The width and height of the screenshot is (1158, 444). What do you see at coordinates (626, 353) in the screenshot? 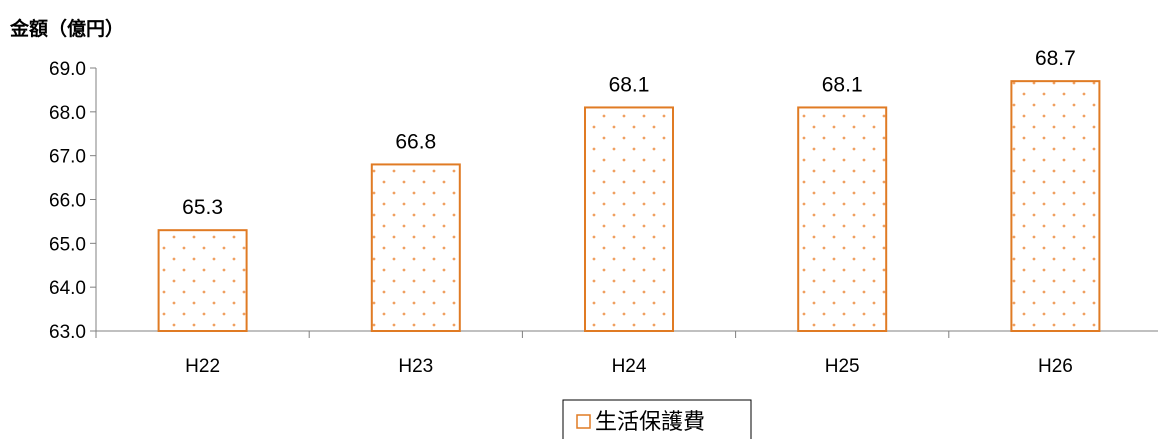
I see `x-axis: H22 H23 H24 H25 H26` at bounding box center [626, 353].